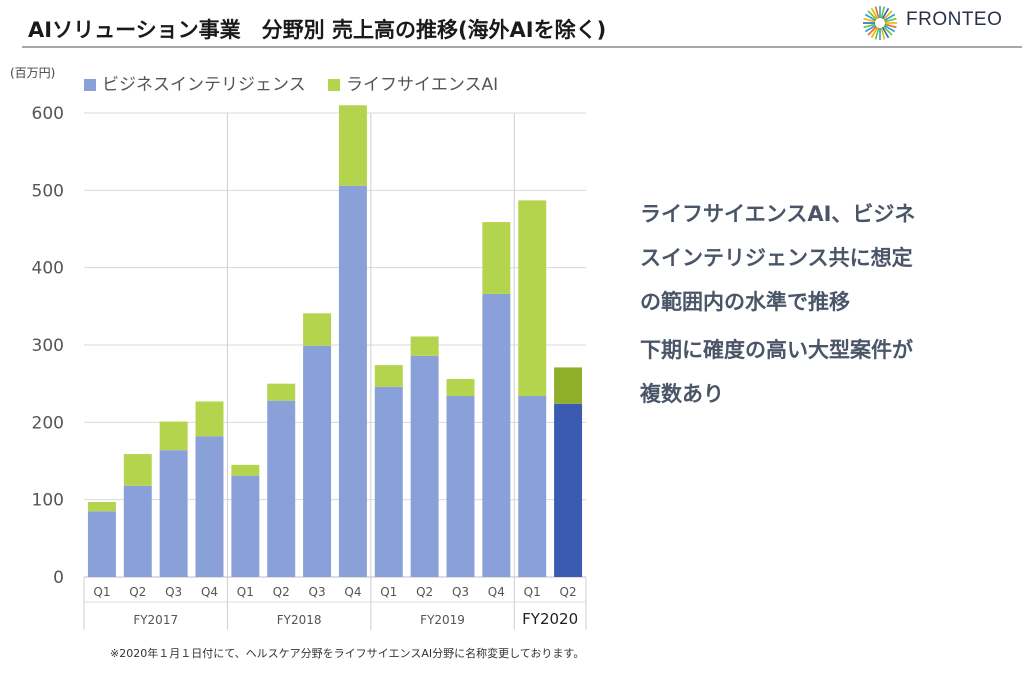 This screenshot has height=681, width=1024. Describe the element at coordinates (155, 620) in the screenshot. I see `group-label: FY2017` at that location.